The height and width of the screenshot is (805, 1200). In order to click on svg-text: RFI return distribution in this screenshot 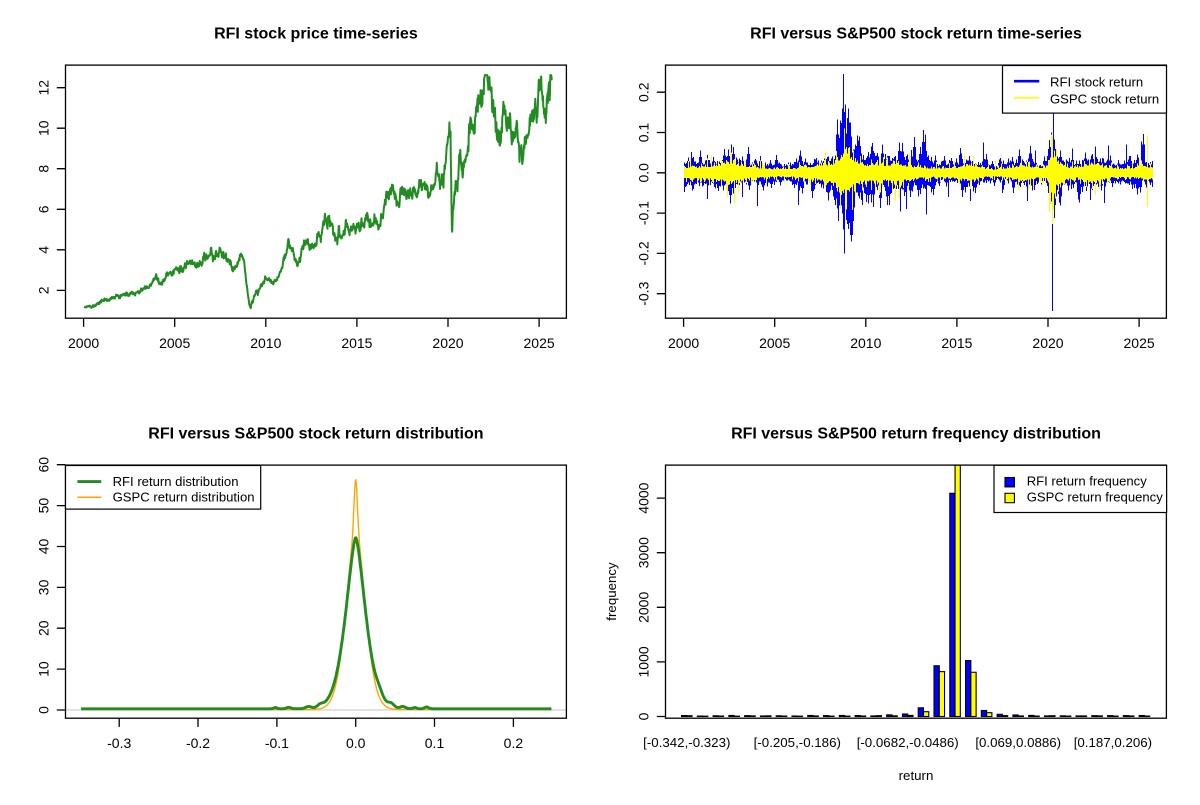, I will do `click(176, 481)`.